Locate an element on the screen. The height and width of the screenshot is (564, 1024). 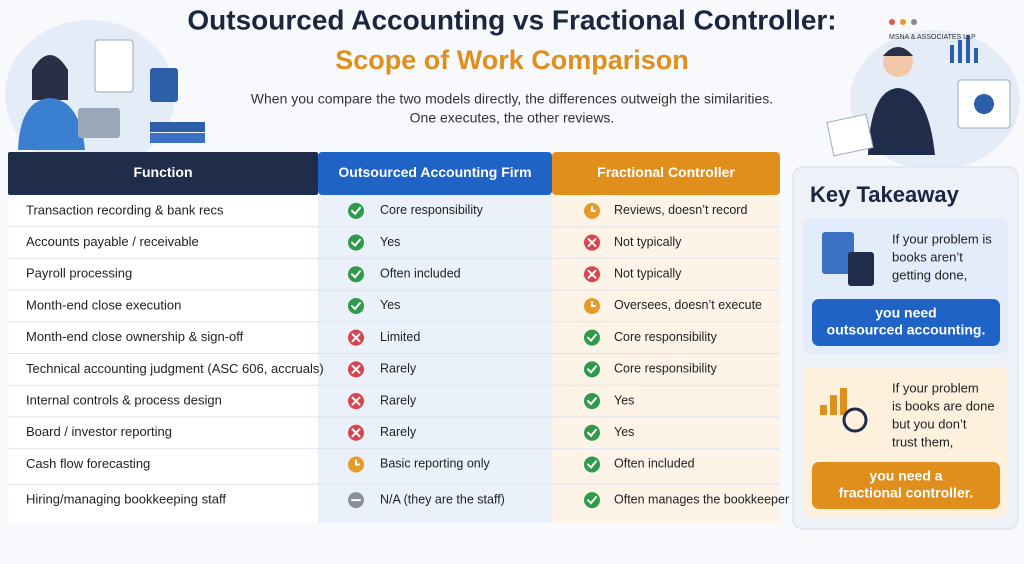
outsourced-cell: Often included is located at coordinates (420, 274).